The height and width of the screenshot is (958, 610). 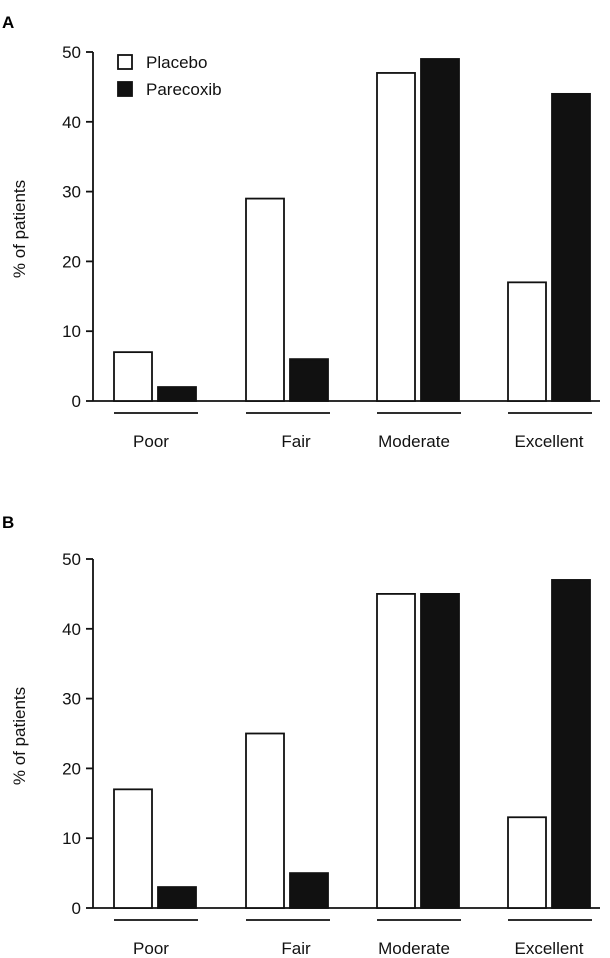 What do you see at coordinates (125, 89) in the screenshot?
I see `legend-swatch-parecoxib` at bounding box center [125, 89].